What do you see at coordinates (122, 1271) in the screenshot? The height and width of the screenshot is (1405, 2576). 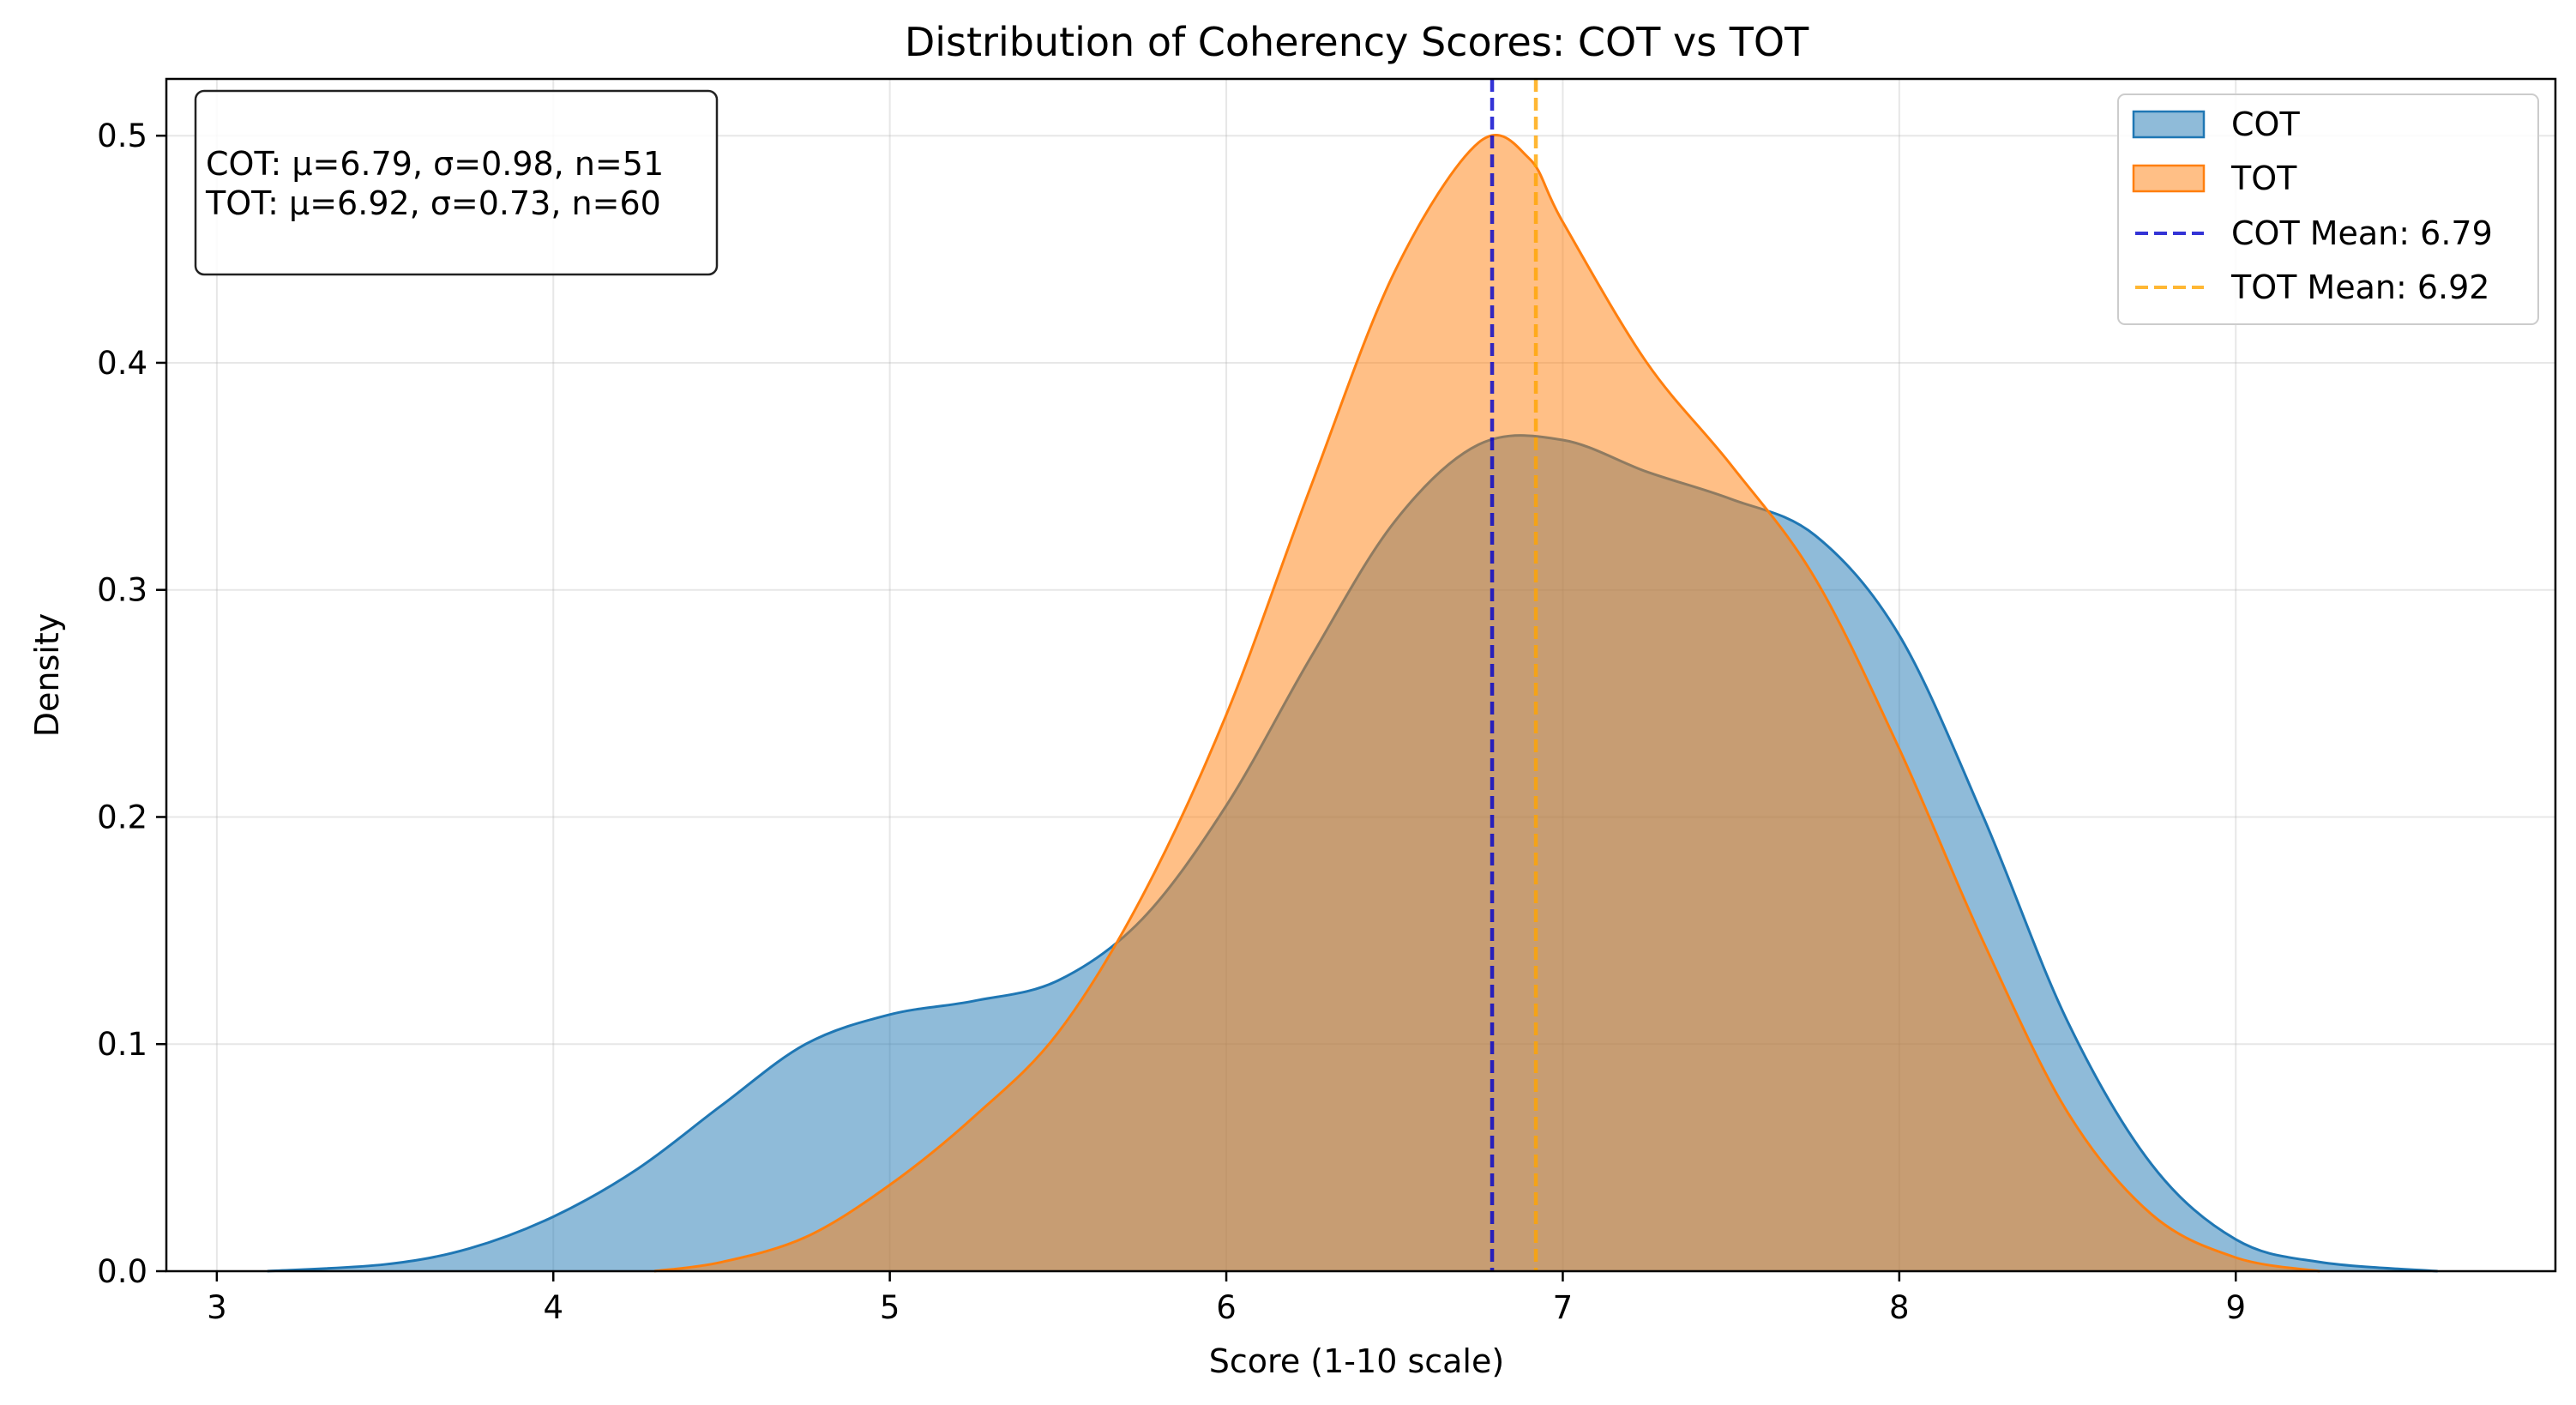 I see `y-tick-label: 0.0` at bounding box center [122, 1271].